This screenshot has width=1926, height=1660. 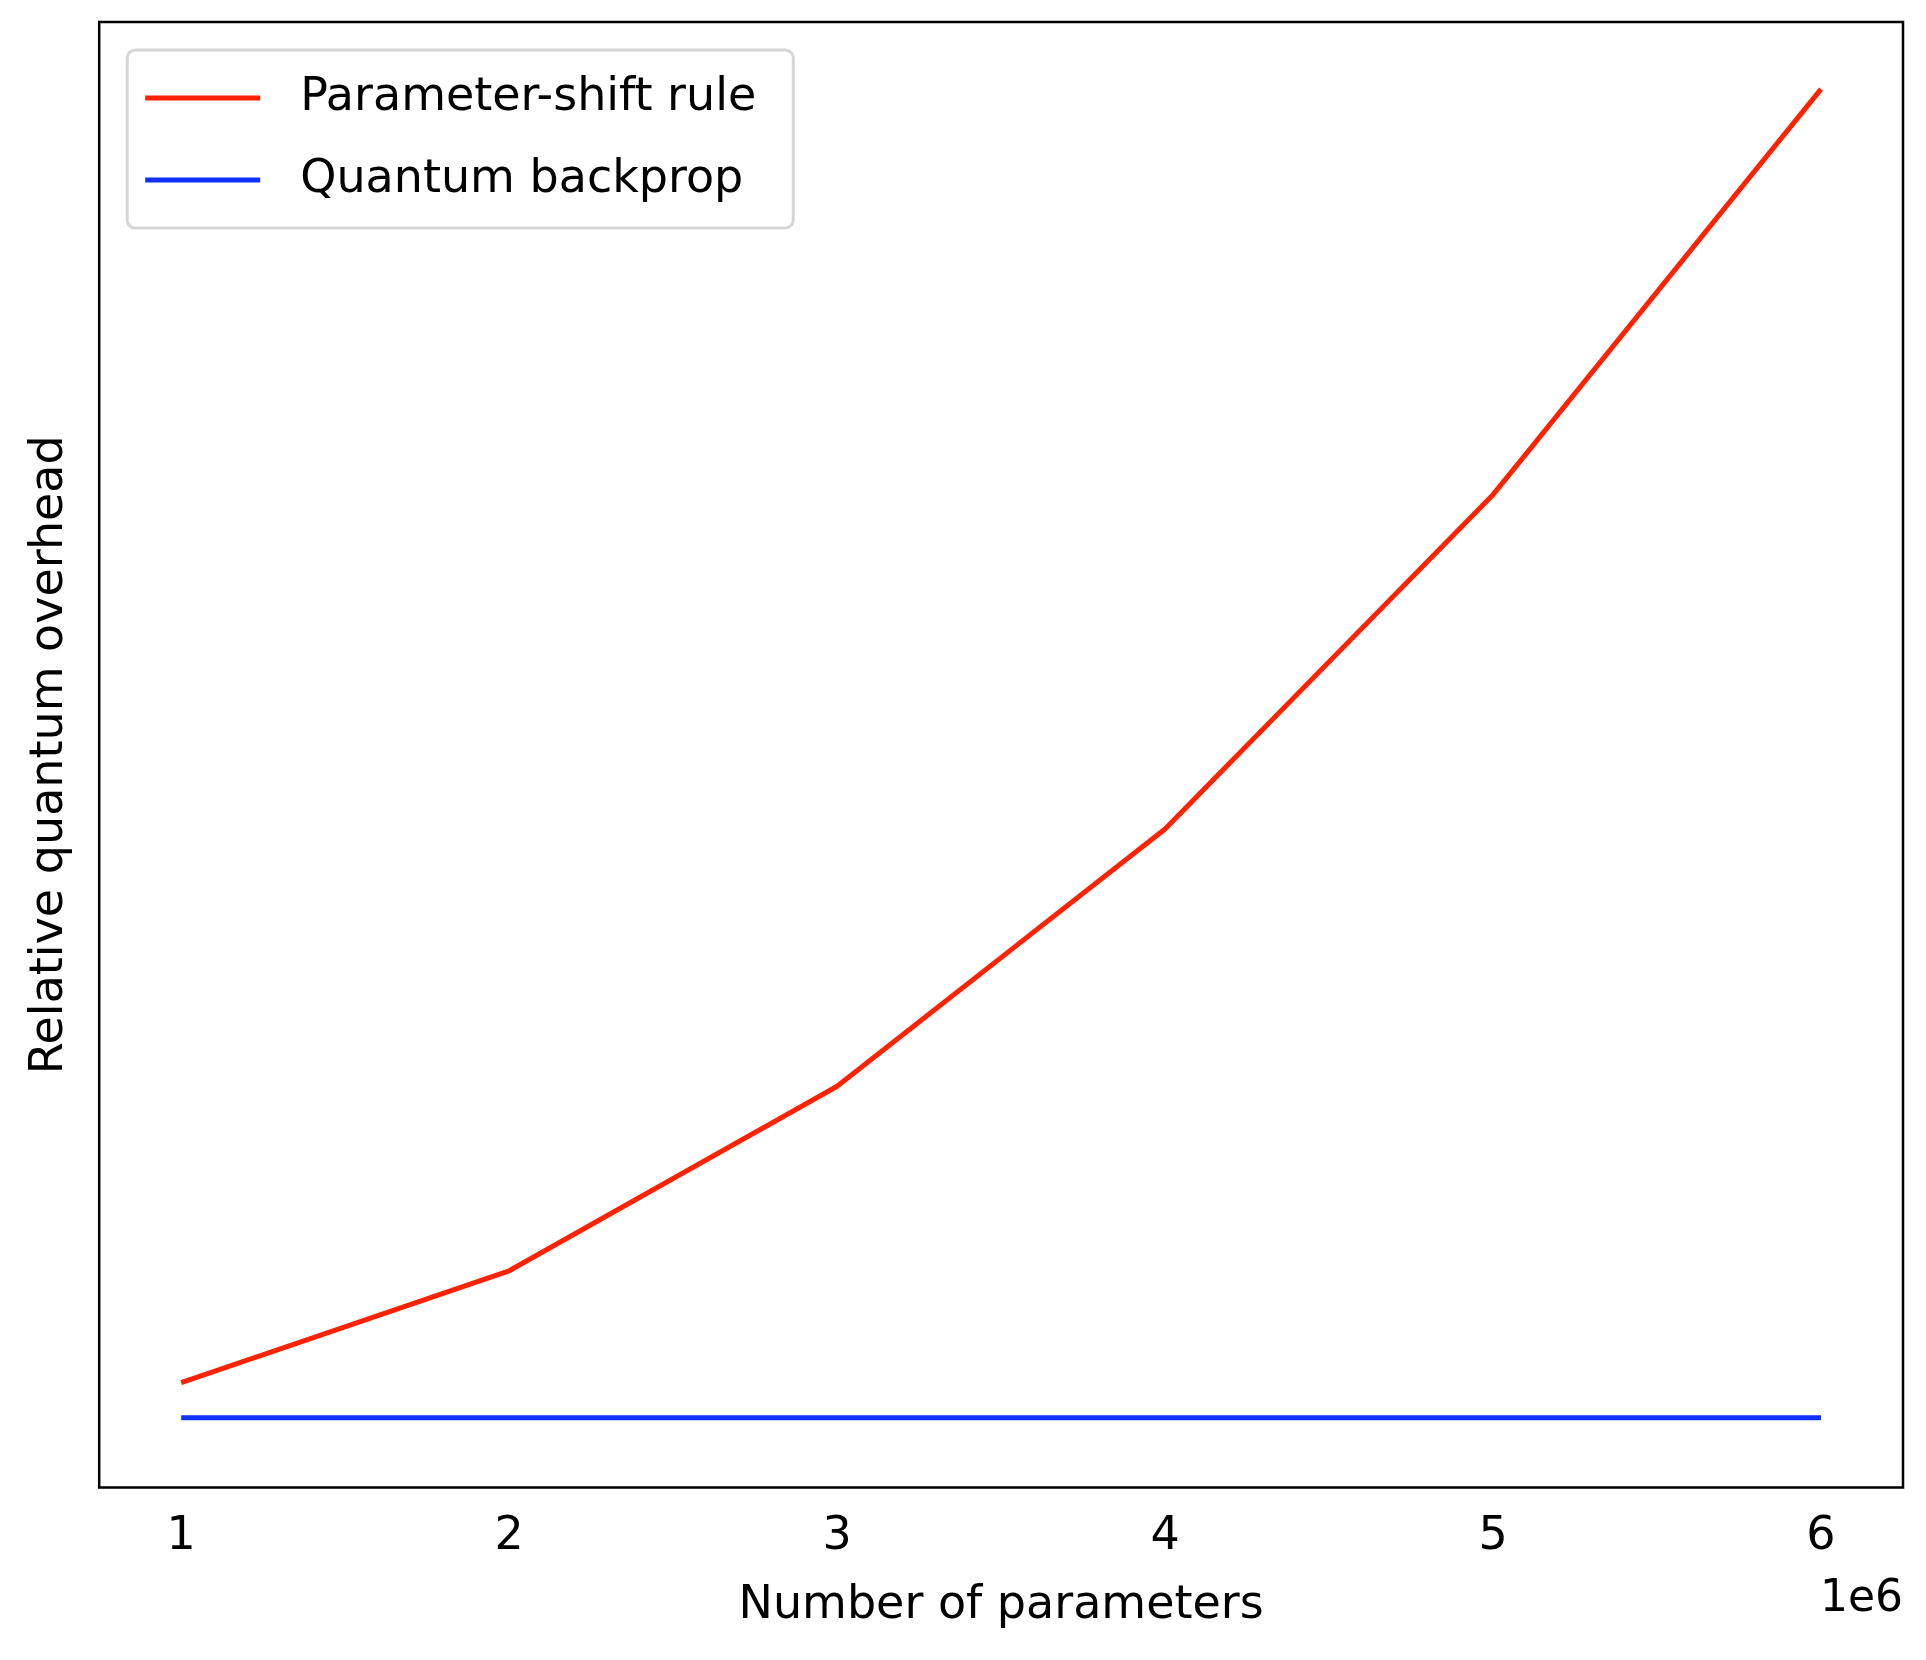 What do you see at coordinates (509, 1533) in the screenshot?
I see `x-tick-label: 2` at bounding box center [509, 1533].